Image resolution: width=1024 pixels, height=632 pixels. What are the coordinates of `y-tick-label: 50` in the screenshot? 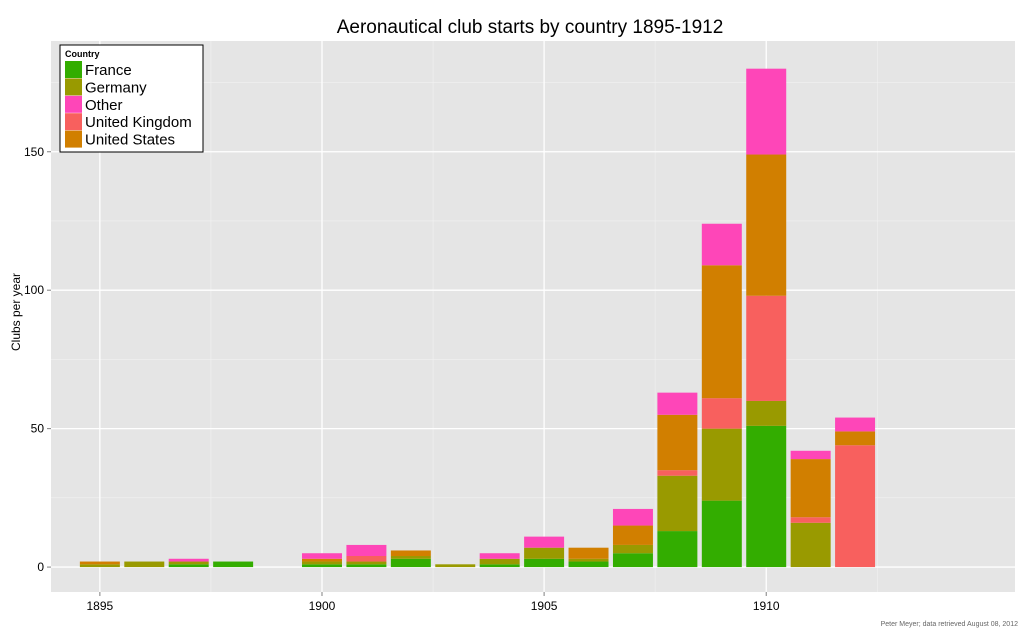 It's located at (38, 429).